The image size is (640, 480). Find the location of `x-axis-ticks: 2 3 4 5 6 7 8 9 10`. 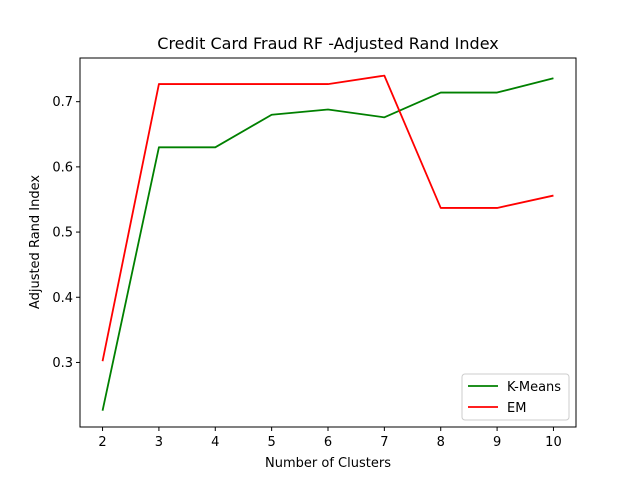

x-axis-ticks: 2 3 4 5 6 7 8 9 10 is located at coordinates (330, 438).